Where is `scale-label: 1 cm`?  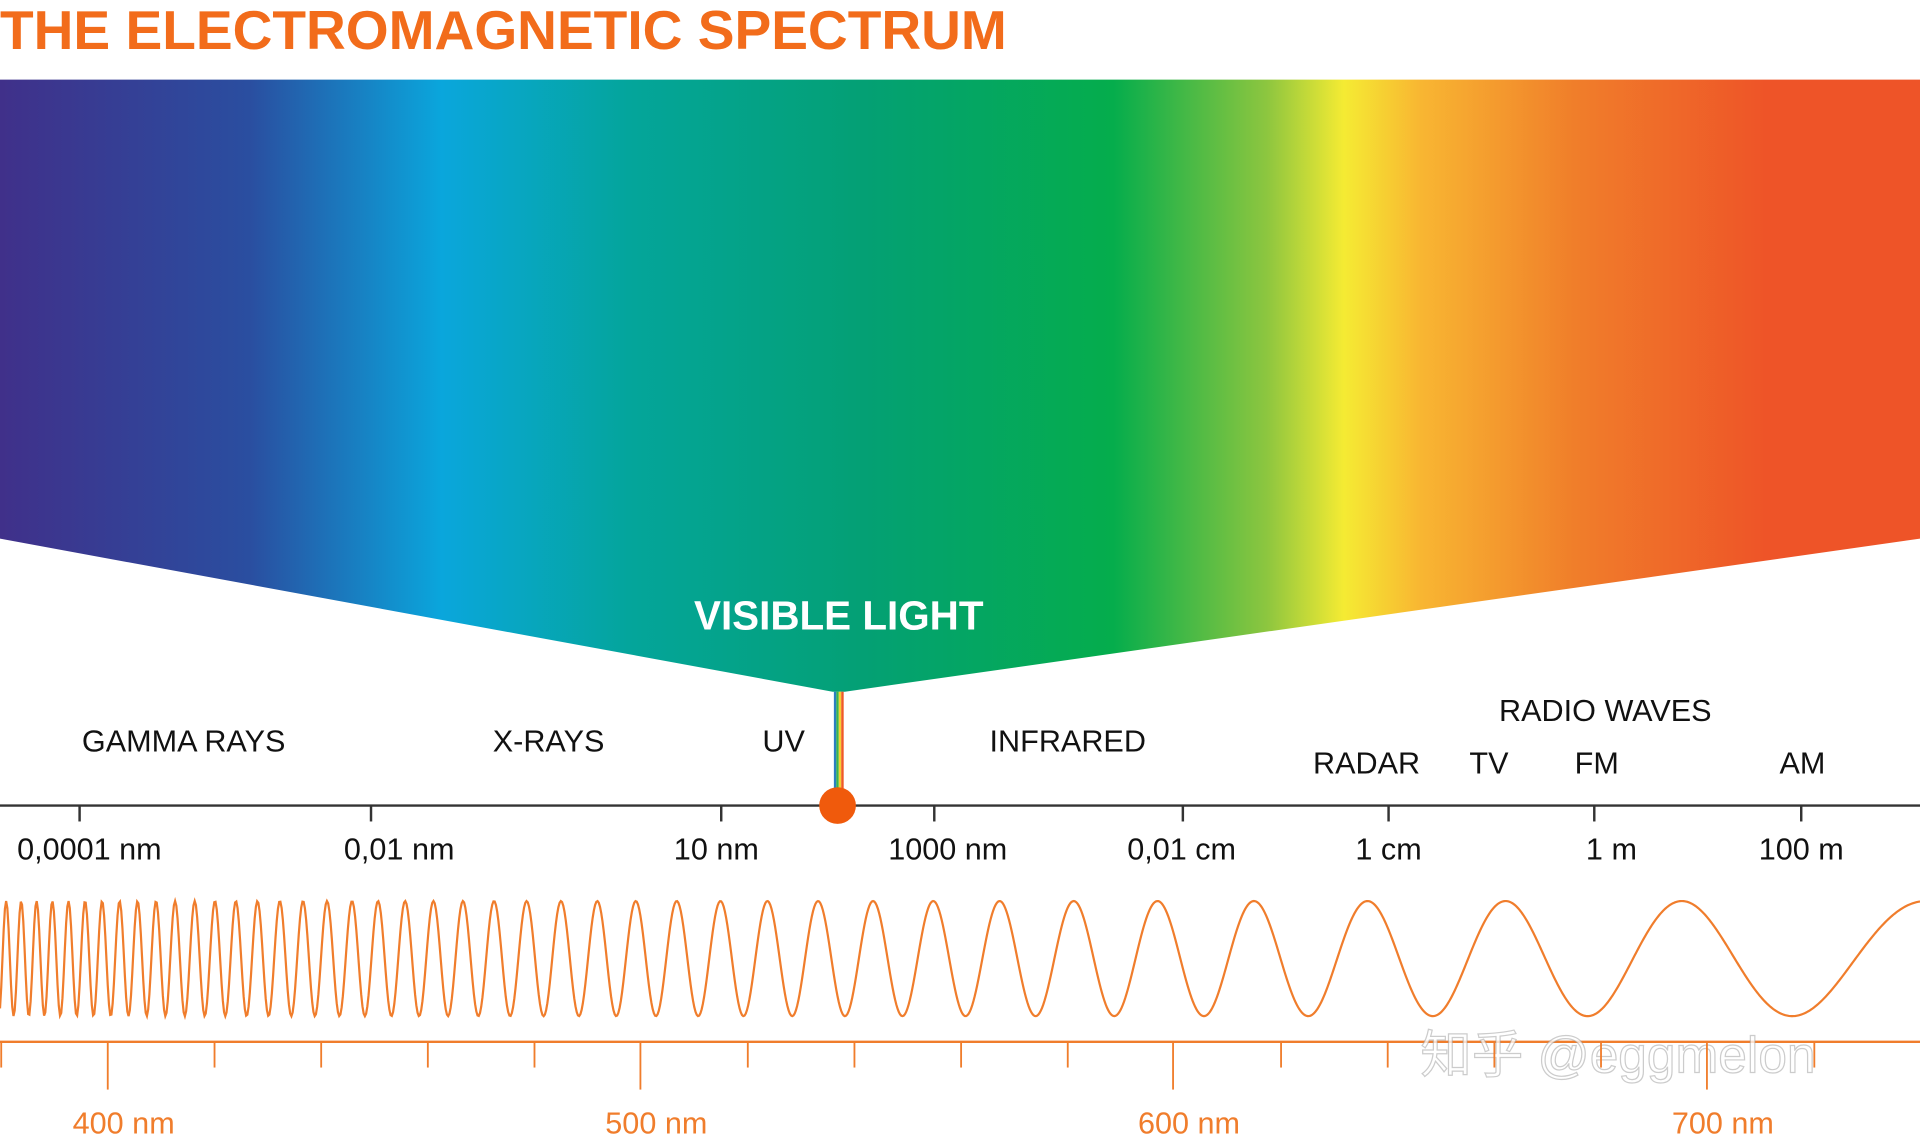 scale-label: 1 cm is located at coordinates (1388, 849).